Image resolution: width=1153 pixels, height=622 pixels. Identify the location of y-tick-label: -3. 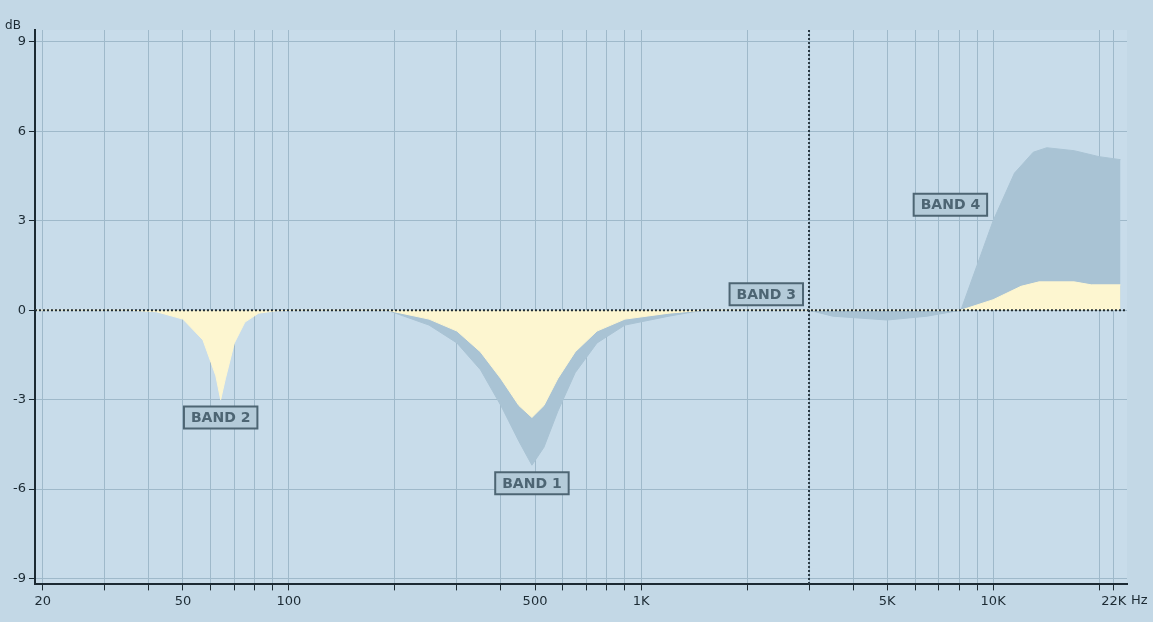
(19, 398).